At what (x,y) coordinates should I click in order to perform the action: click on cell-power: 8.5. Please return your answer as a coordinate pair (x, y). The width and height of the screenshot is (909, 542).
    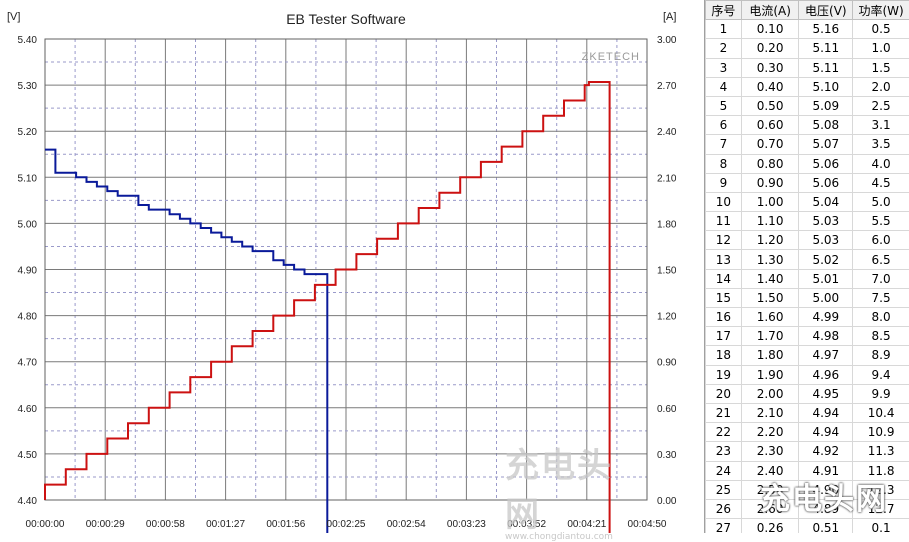
    Looking at the image, I should click on (881, 336).